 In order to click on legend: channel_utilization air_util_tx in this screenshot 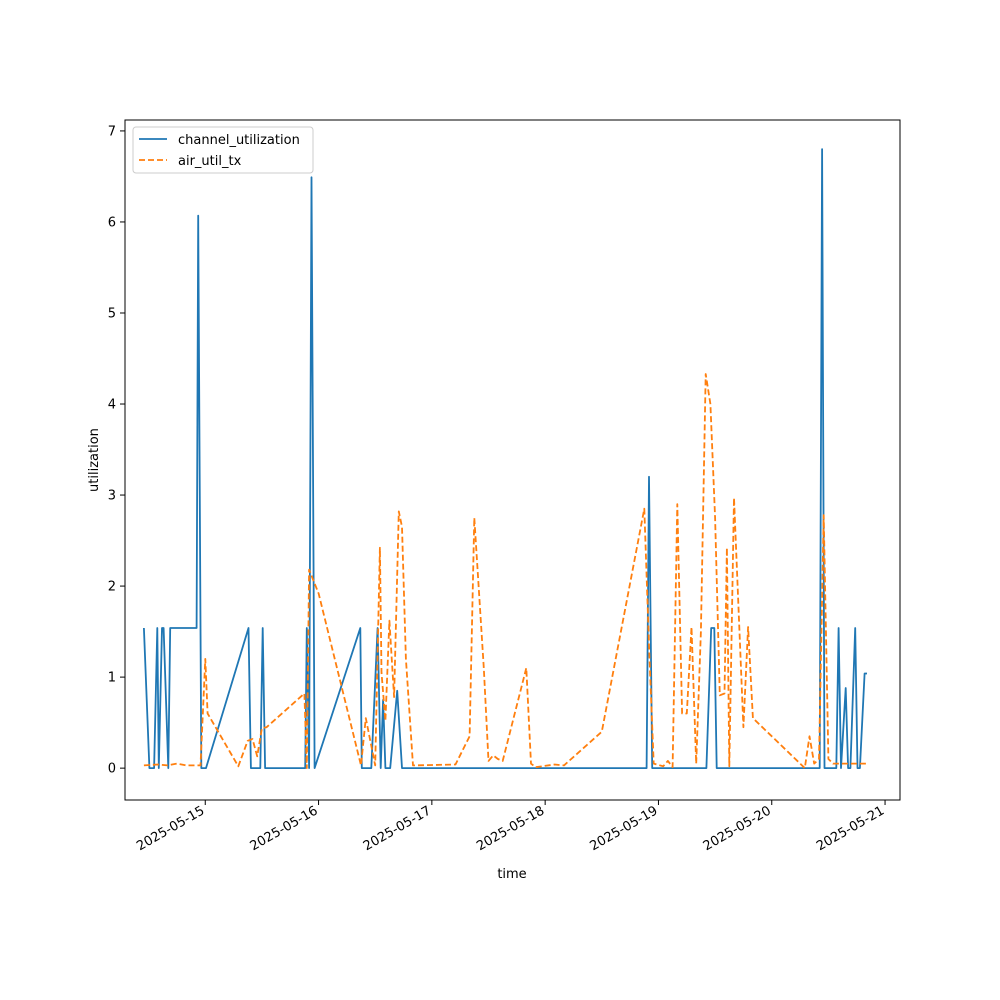, I will do `click(223, 150)`.